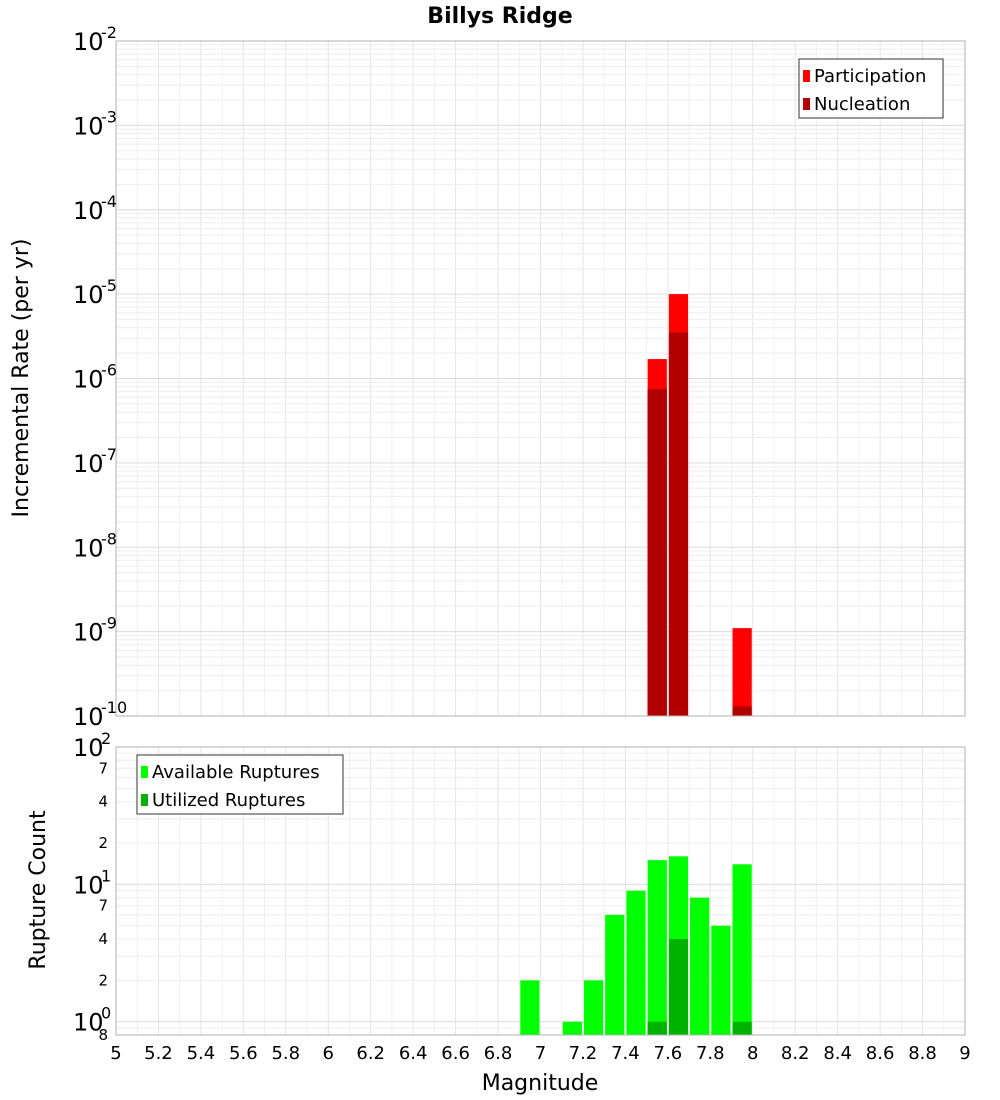 The height and width of the screenshot is (1100, 1000). Describe the element at coordinates (370, 1053) in the screenshot. I see `x-tick-label: 6.2` at that location.